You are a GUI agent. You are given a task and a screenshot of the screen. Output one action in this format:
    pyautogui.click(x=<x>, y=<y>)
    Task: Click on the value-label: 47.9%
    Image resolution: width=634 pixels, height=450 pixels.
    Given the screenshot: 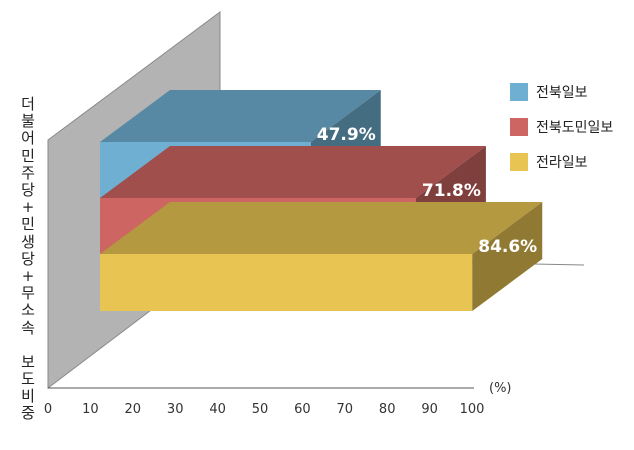 What is the action you would take?
    pyautogui.click(x=346, y=135)
    